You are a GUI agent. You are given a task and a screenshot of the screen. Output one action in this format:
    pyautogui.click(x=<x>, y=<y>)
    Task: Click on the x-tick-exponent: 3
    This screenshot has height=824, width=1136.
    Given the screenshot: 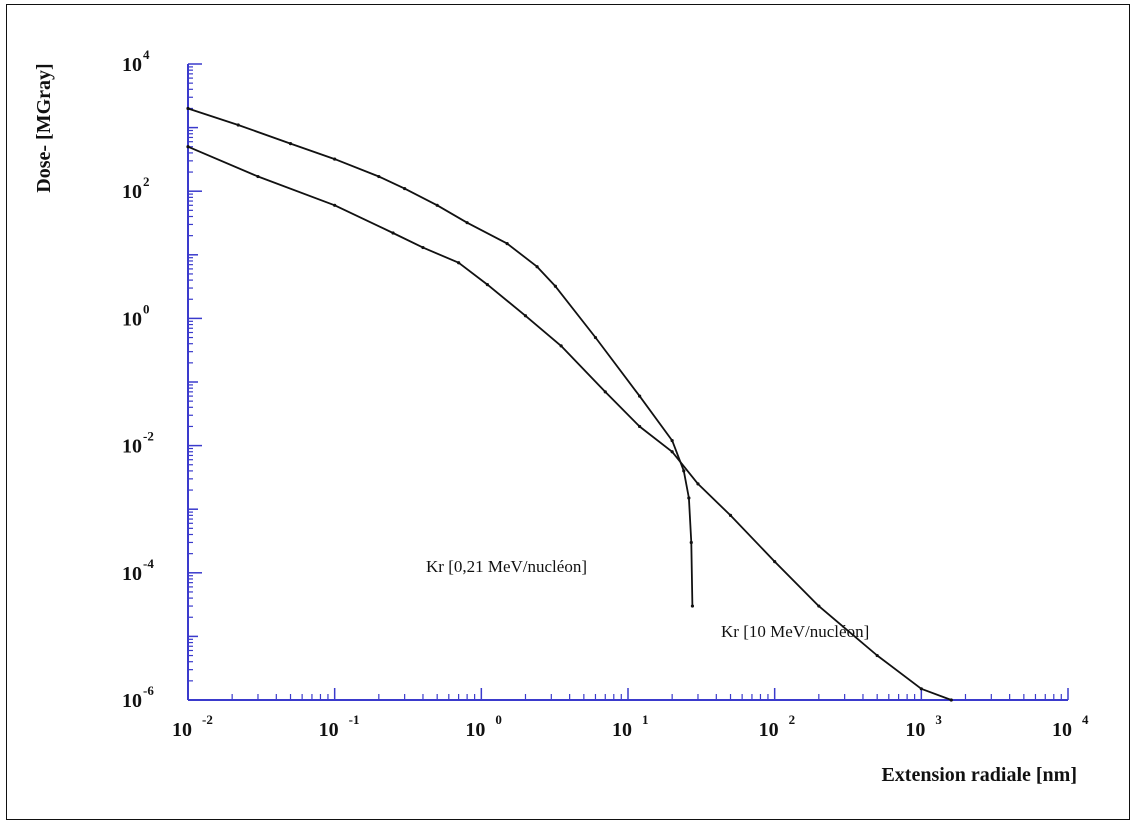 What is the action you would take?
    pyautogui.click(x=938, y=719)
    